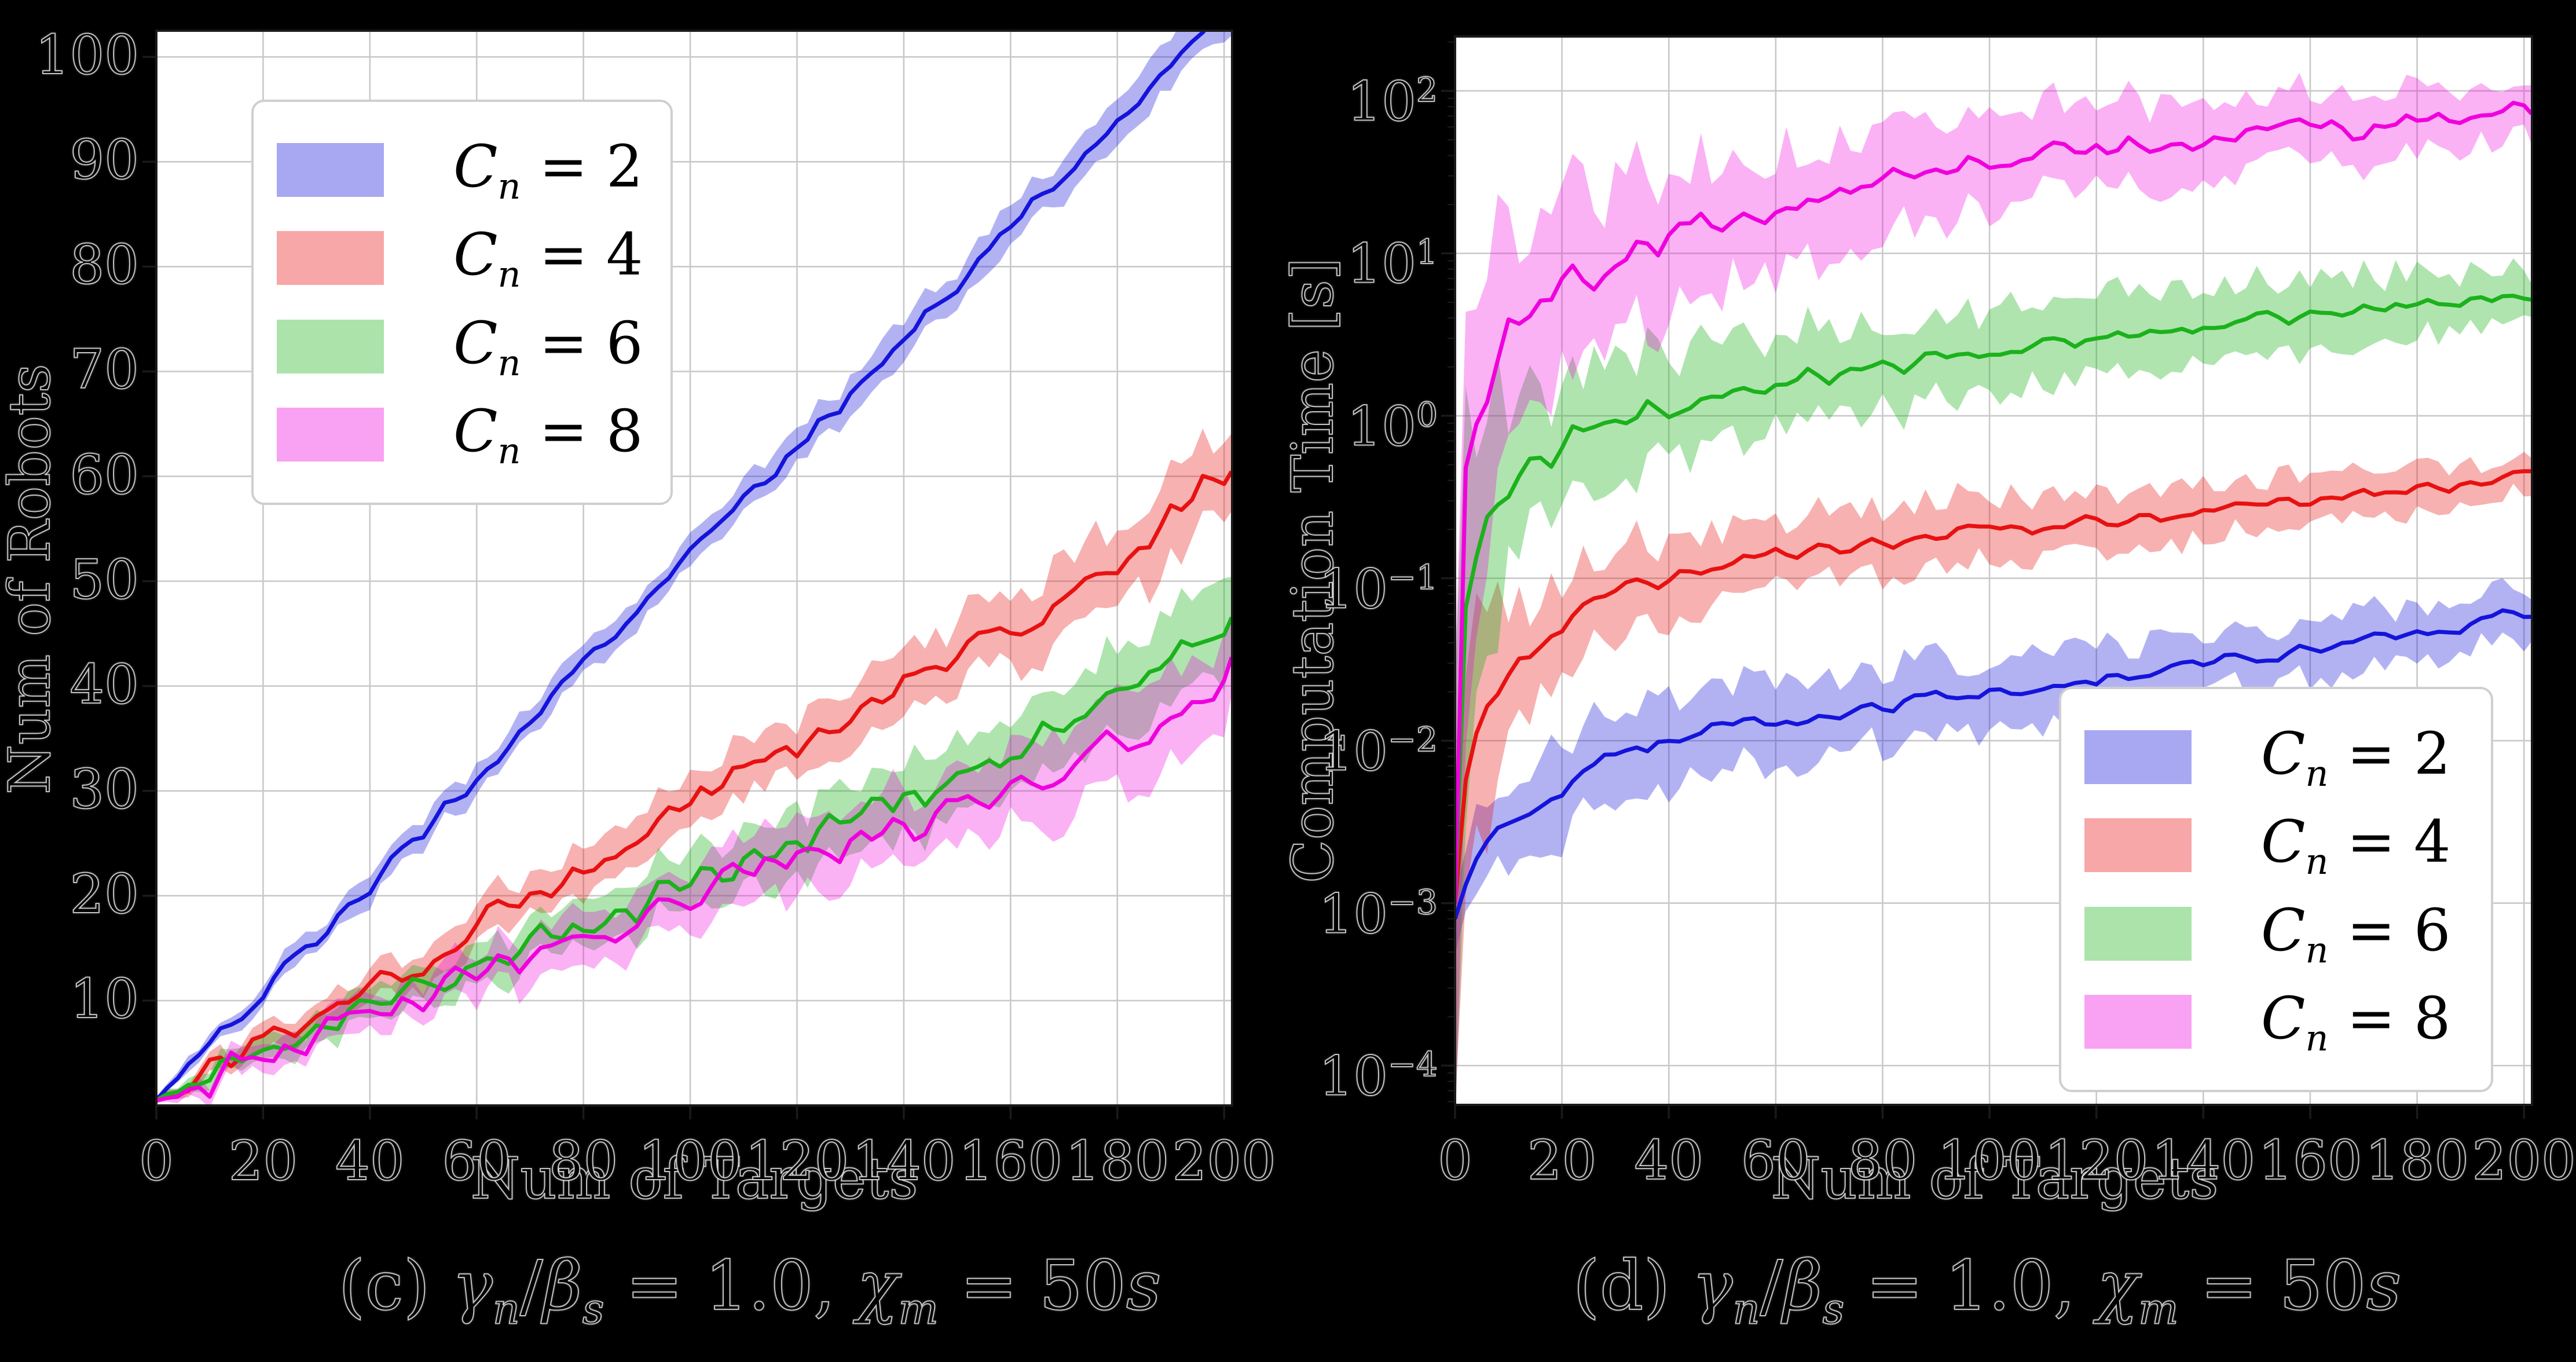  I want to click on right-y-tick-2: 10⁰, so click(1392, 426).